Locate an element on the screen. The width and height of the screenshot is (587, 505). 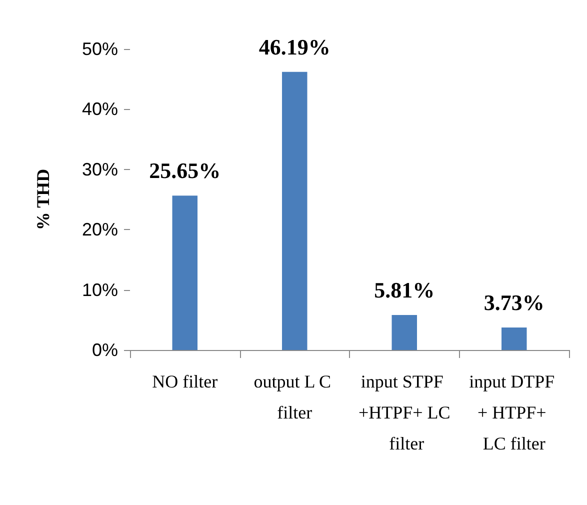
y-tick-label: 40% is located at coordinates (100, 109).